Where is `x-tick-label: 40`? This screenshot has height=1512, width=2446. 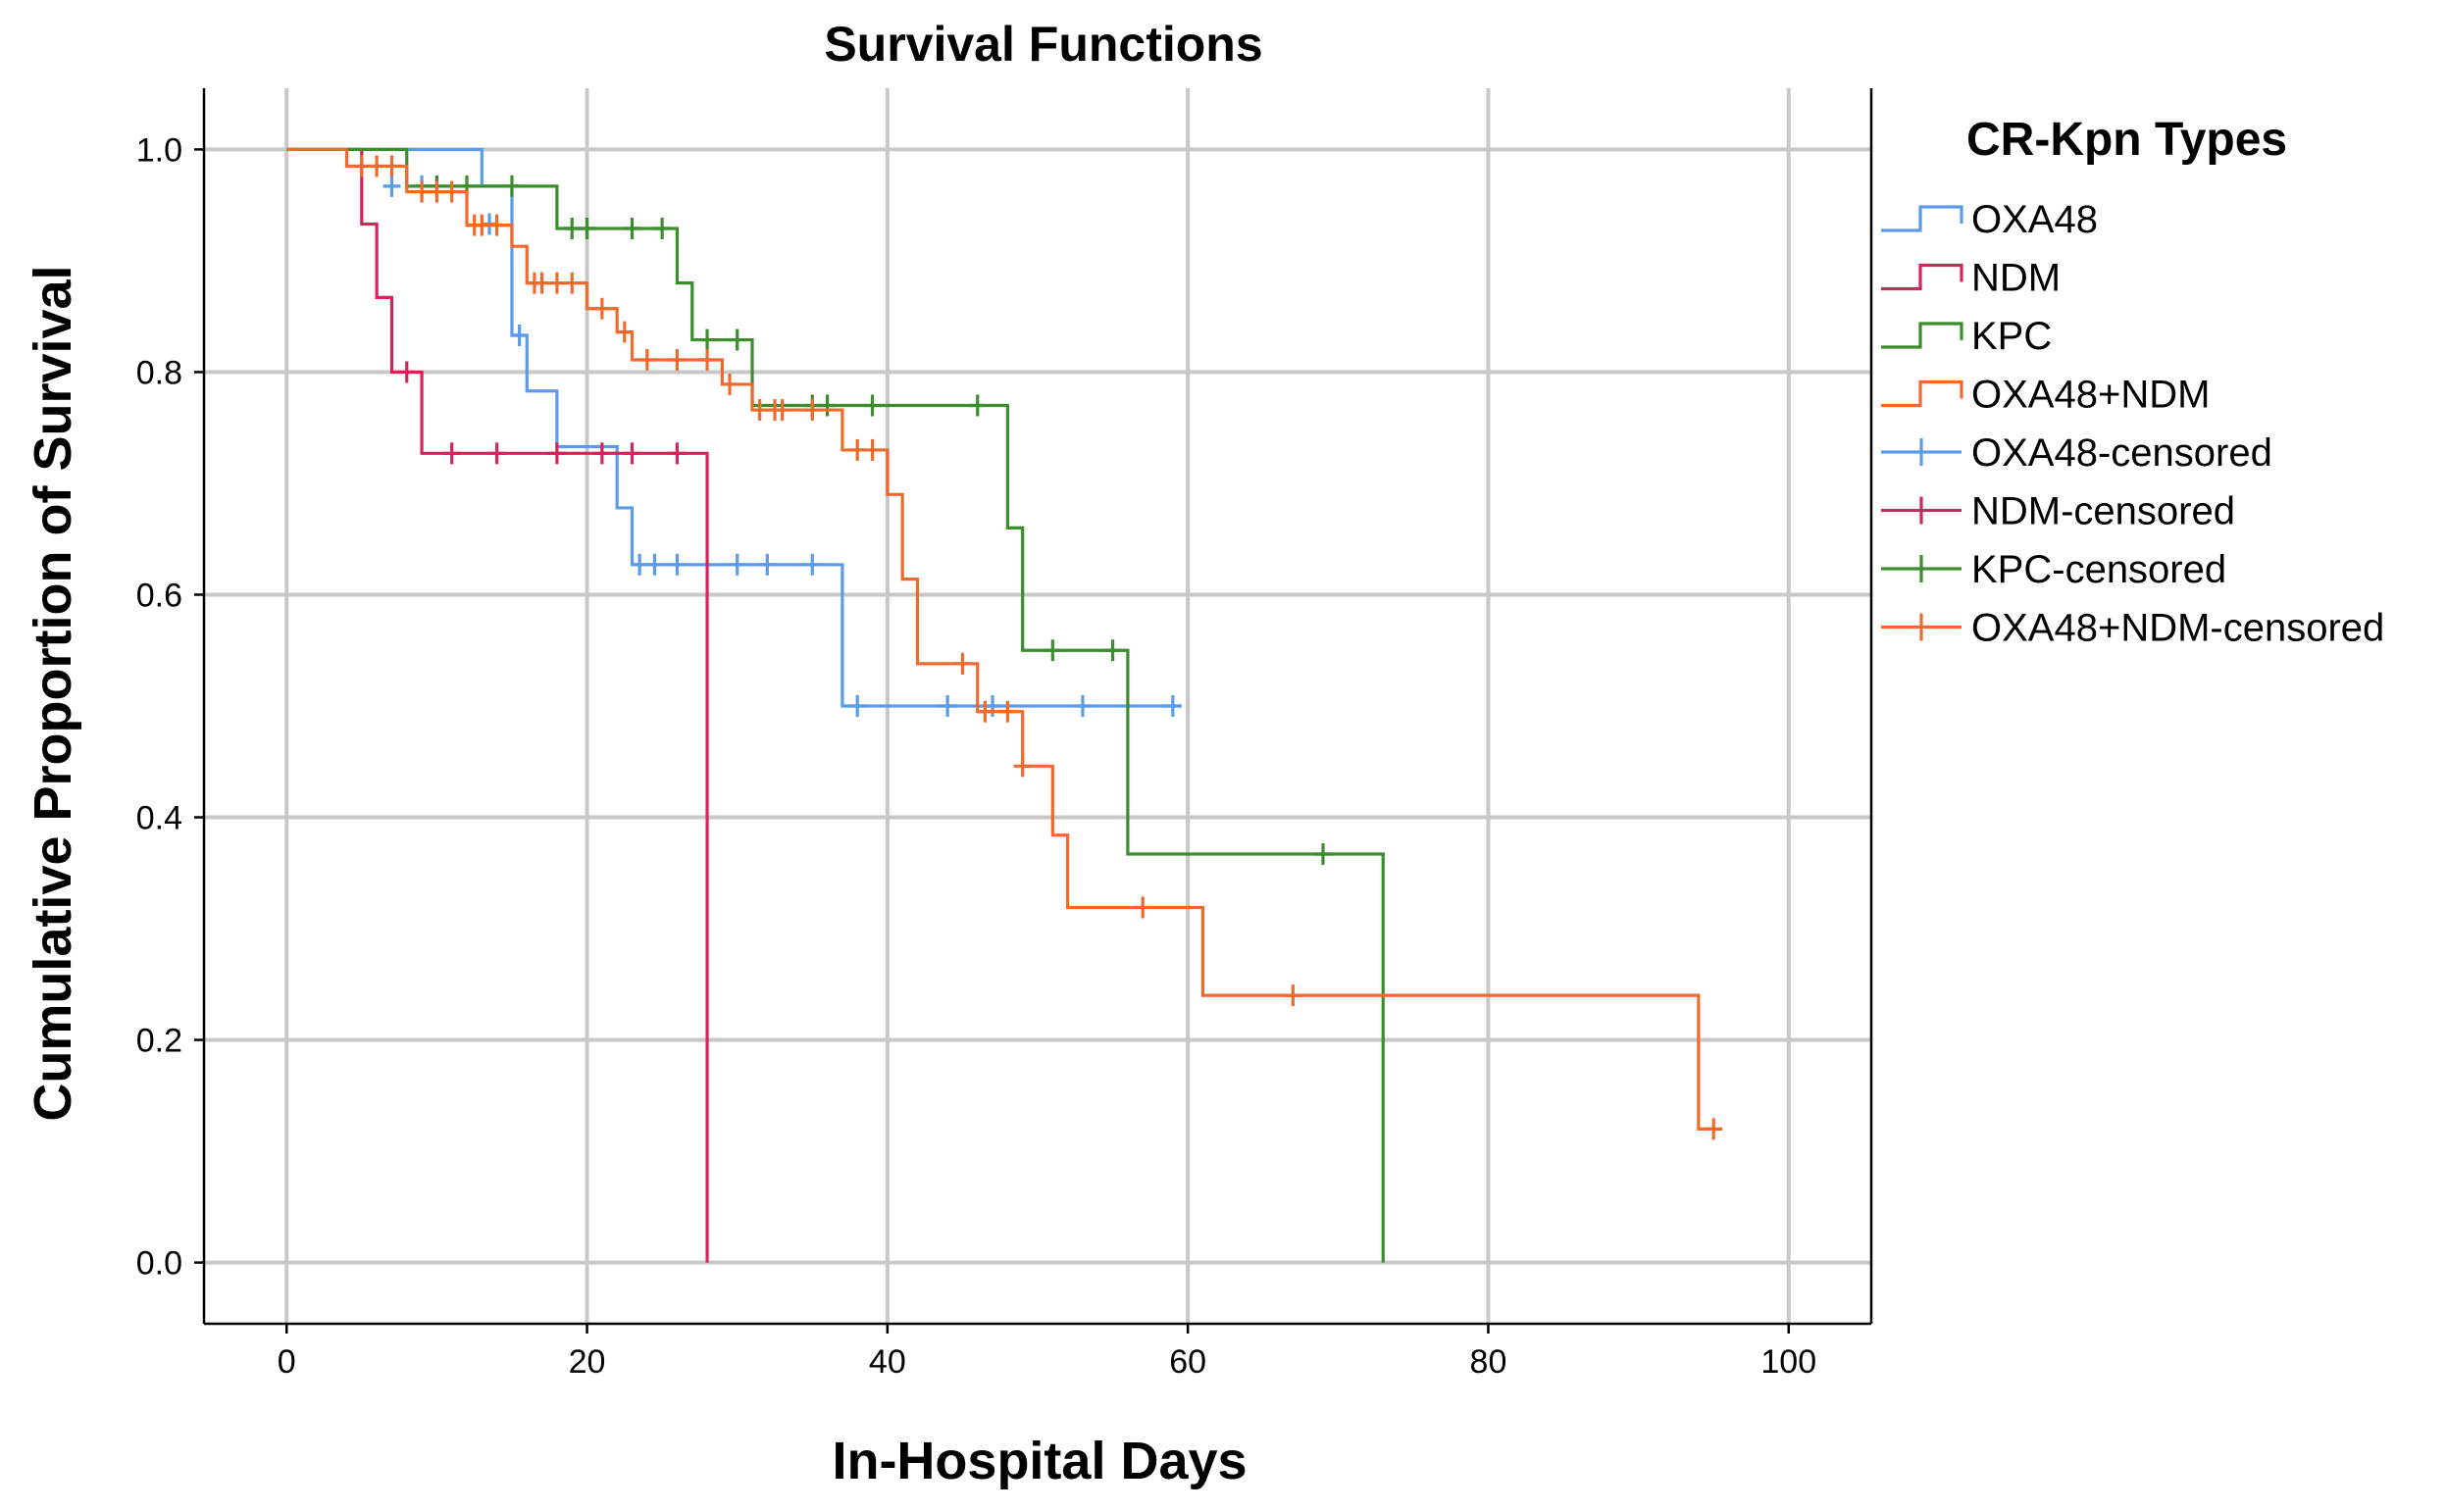
x-tick-label: 40 is located at coordinates (888, 1362).